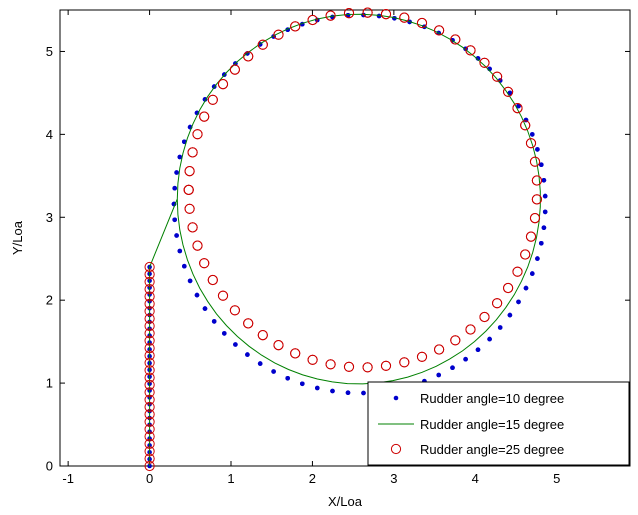 This screenshot has height=515, width=638. Describe the element at coordinates (17, 237) in the screenshot. I see `y-axis-label: Y/Loa` at that location.